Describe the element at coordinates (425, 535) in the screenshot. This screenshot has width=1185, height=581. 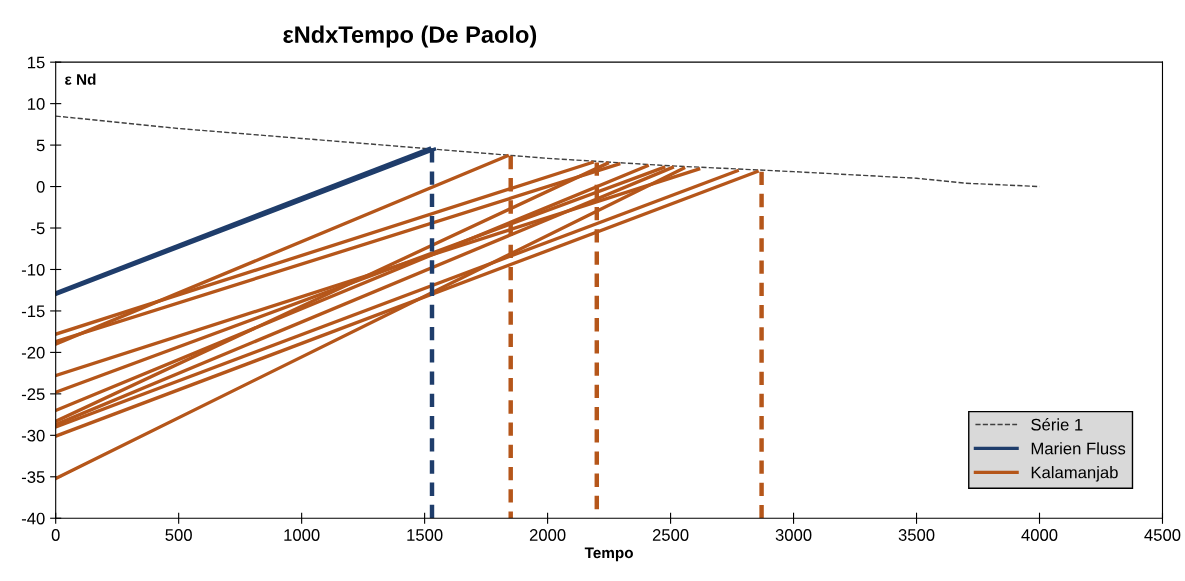
I see `x-tick-label: 1500` at that location.